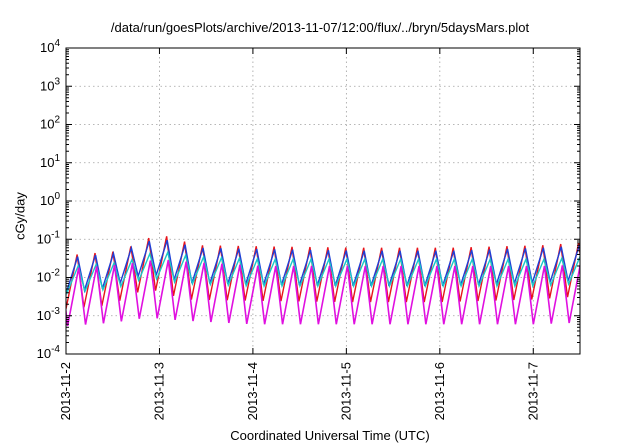 The image size is (640, 448). What do you see at coordinates (49, 237) in the screenshot?
I see `y-tick-label: 10⁻¹` at bounding box center [49, 237].